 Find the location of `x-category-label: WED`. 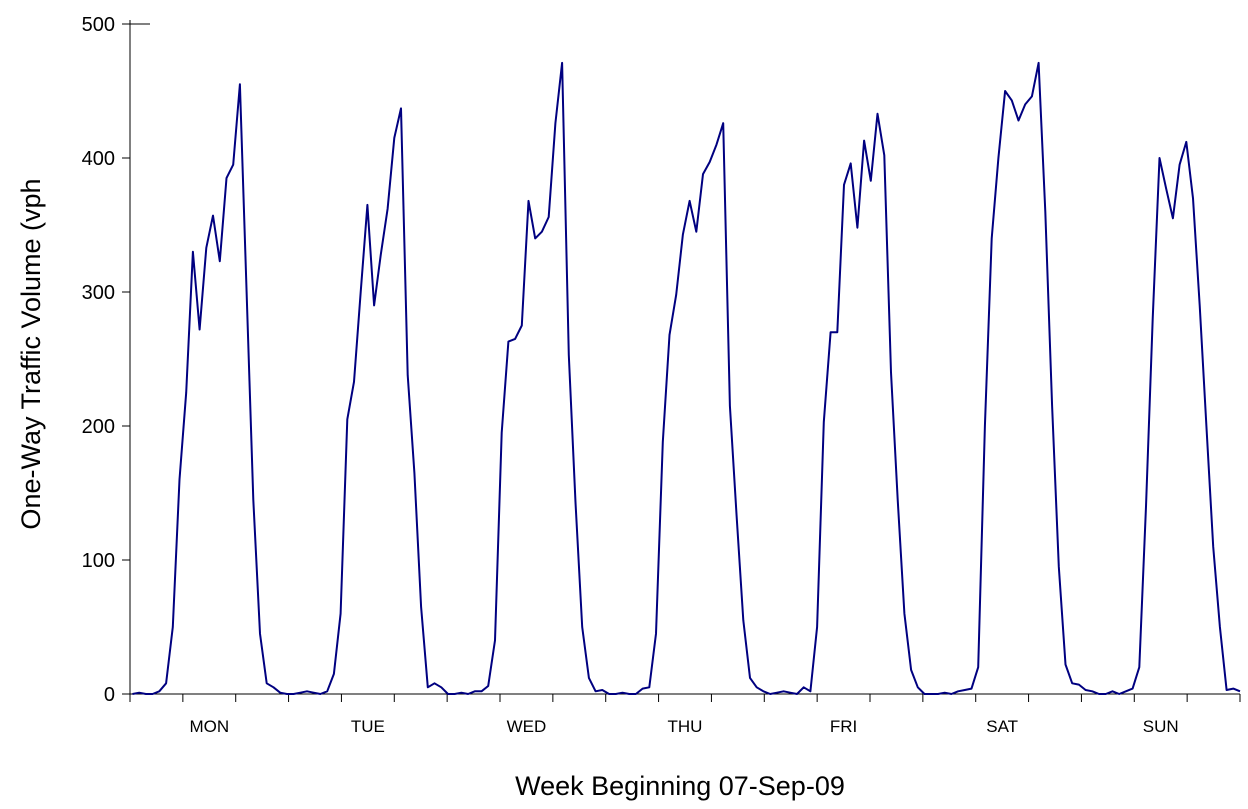

x-category-label: WED is located at coordinates (527, 726).